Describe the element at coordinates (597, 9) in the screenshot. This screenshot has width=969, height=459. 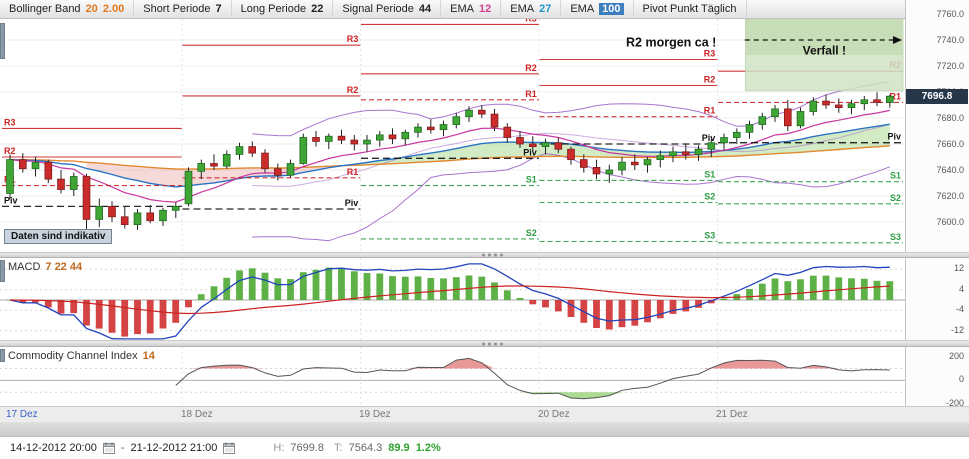
I see `setting-ema-100: EMA 100` at that location.